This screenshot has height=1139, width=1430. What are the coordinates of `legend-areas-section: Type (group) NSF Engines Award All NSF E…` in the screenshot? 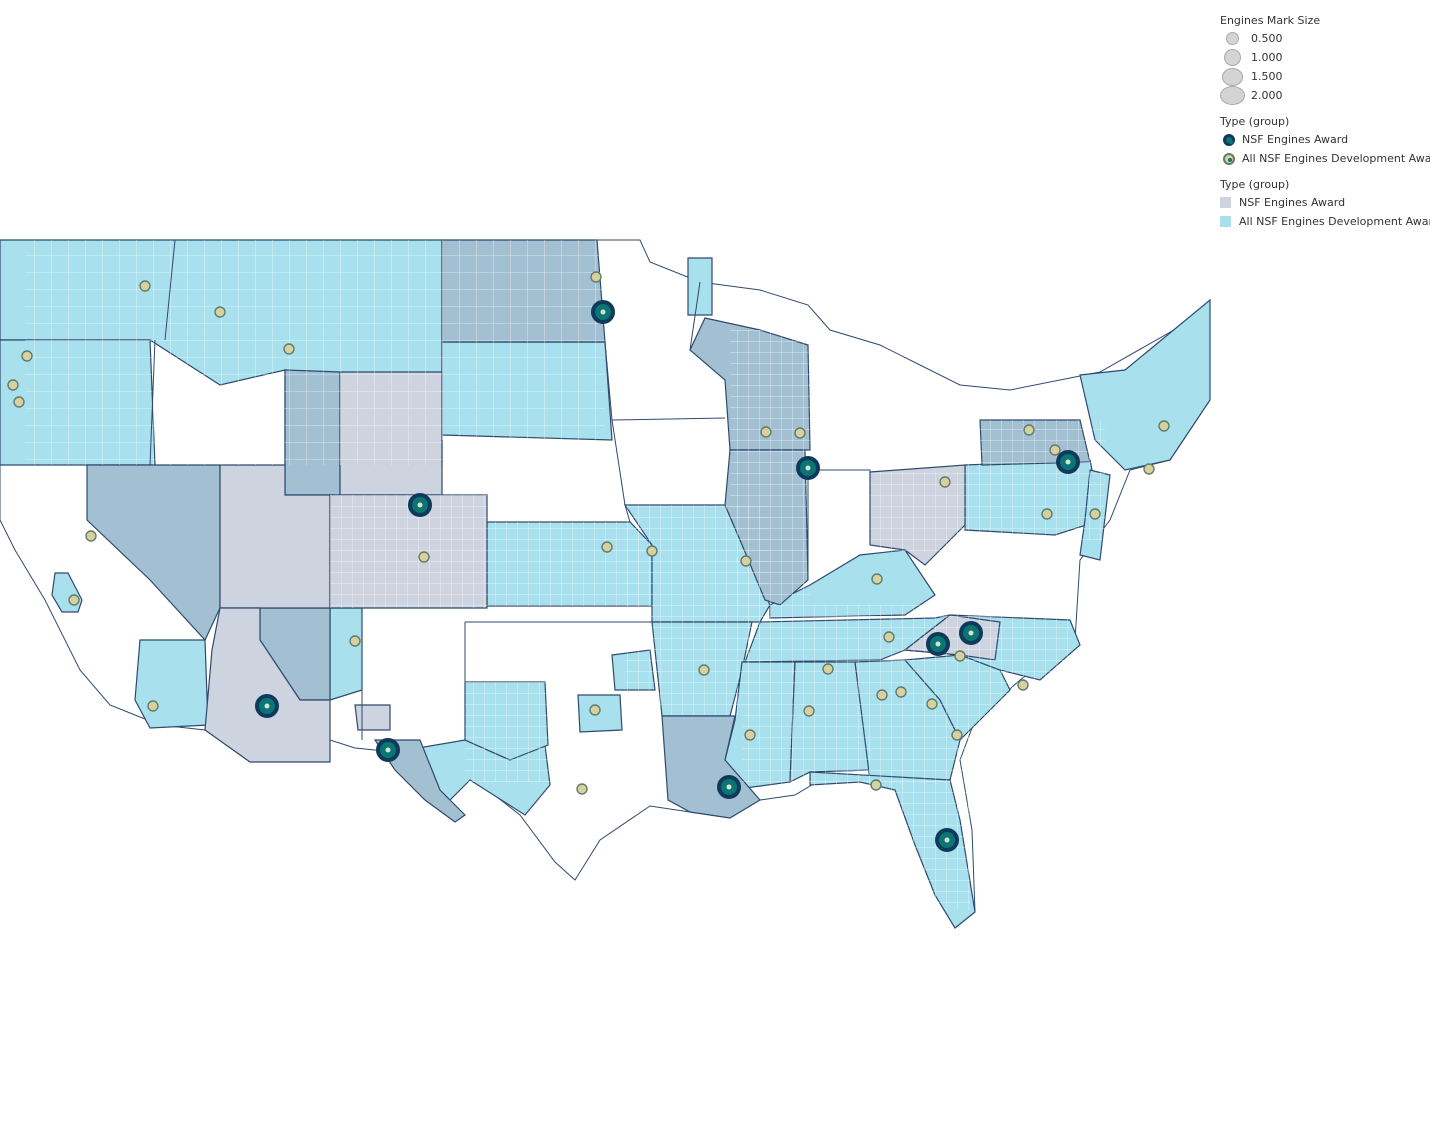 It's located at (1325, 204).